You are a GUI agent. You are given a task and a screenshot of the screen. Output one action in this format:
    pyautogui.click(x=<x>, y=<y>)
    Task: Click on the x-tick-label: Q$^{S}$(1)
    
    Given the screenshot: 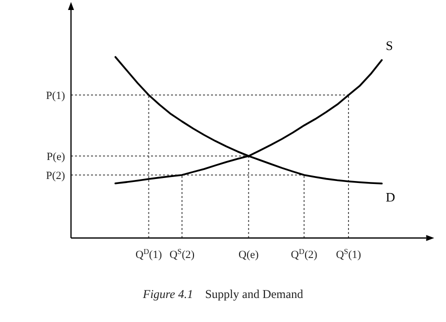 What is the action you would take?
    pyautogui.click(x=349, y=253)
    